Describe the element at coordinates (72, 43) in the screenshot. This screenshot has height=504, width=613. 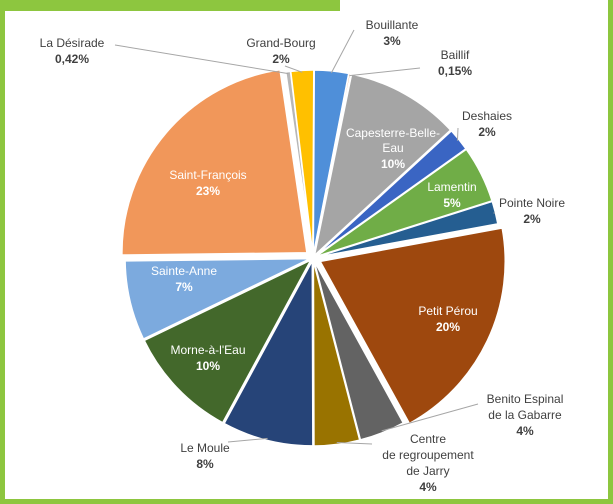
I see `label-la-desirade-name: La Désirade` at that location.